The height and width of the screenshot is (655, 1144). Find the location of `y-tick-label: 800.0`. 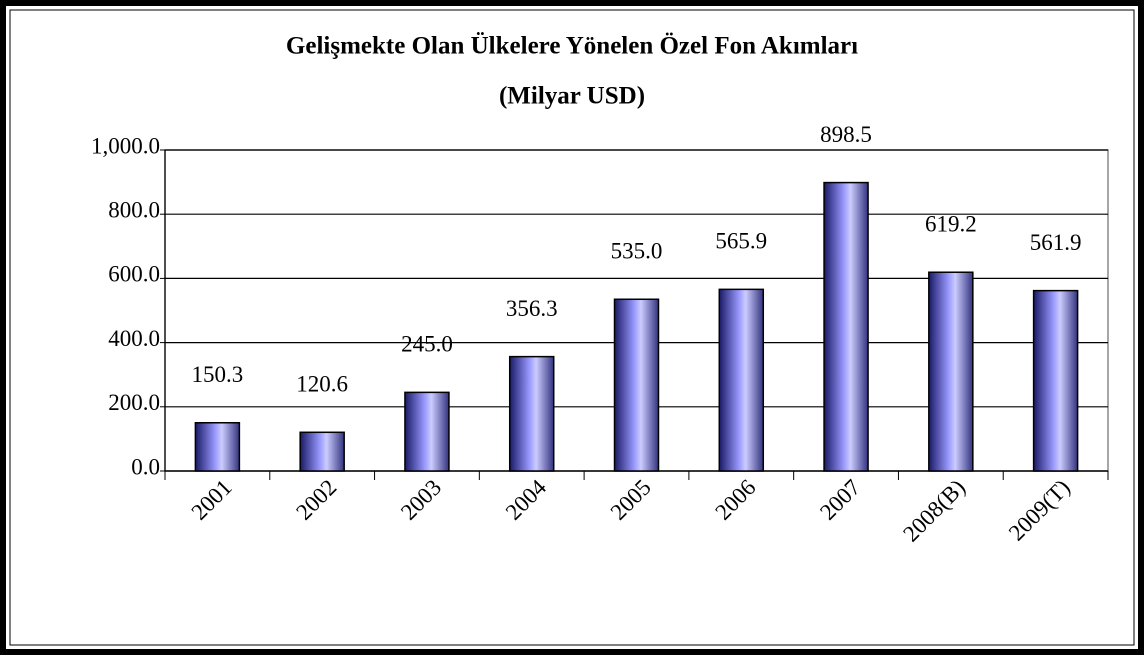

y-tick-label: 800.0 is located at coordinates (134, 209).